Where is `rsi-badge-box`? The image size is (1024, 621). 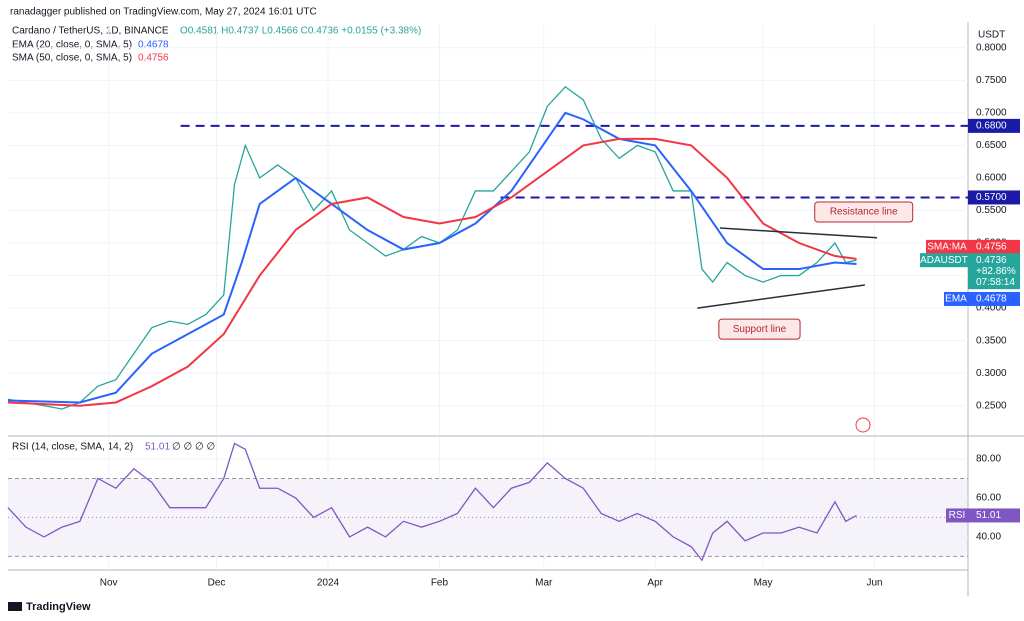
rsi-badge-box is located at coordinates (994, 515).